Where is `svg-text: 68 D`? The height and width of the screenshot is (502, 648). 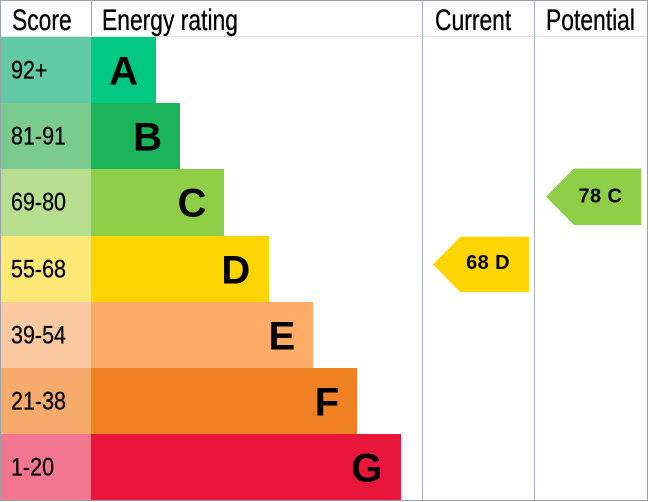 svg-text: 68 D is located at coordinates (488, 263).